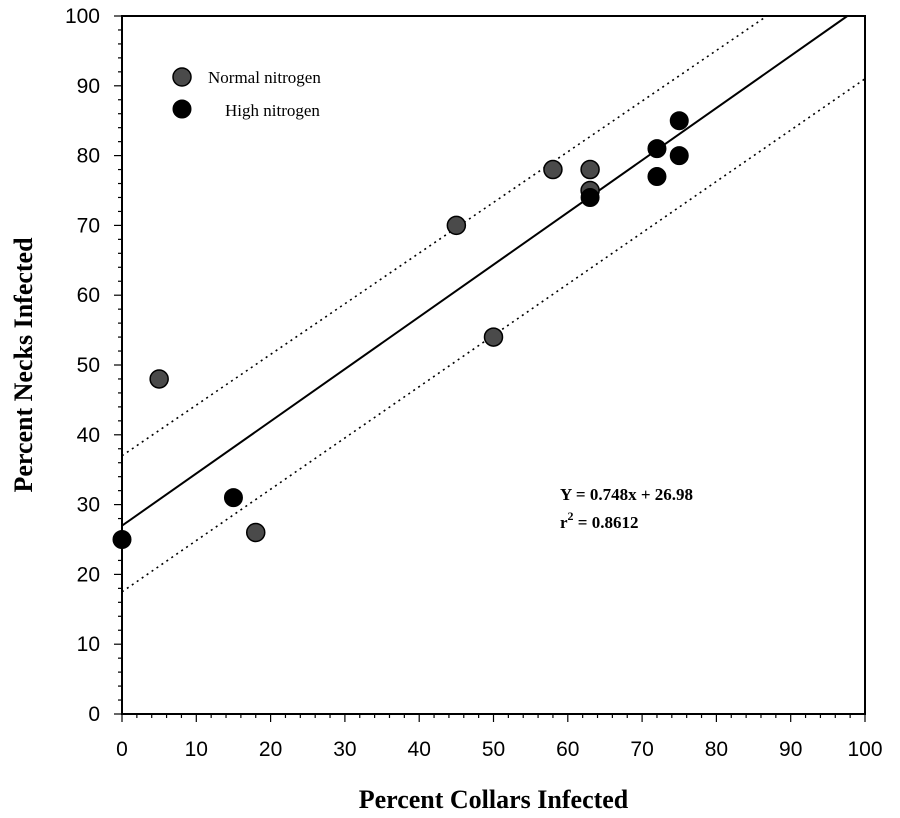 This screenshot has height=818, width=900. What do you see at coordinates (264, 77) in the screenshot?
I see `legend-label-normal-nitrogen: Normal nitrogen` at bounding box center [264, 77].